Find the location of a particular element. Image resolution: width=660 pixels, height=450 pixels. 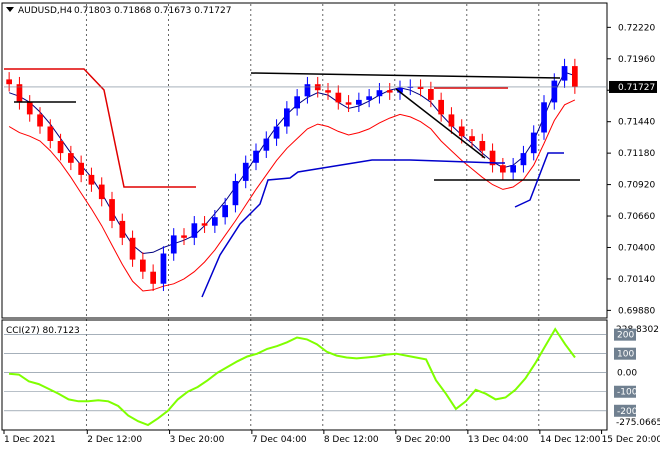

cci-level-label: -200 is located at coordinates (627, 412).